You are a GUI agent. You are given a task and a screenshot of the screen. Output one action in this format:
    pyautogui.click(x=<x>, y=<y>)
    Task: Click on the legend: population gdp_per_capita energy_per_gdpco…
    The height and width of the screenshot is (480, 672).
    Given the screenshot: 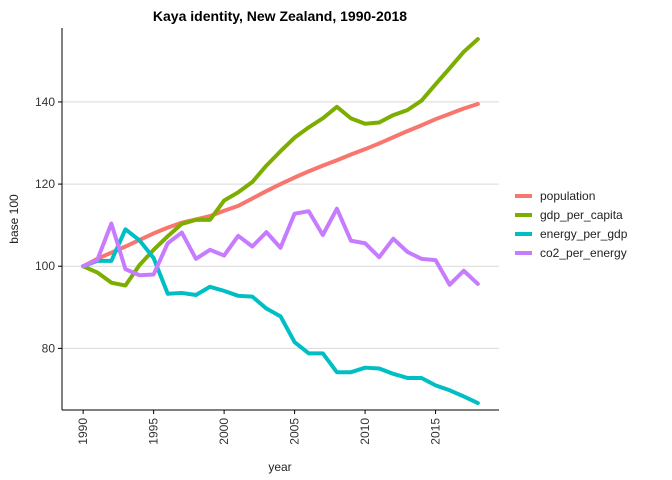 What is the action you would take?
    pyautogui.click(x=571, y=224)
    